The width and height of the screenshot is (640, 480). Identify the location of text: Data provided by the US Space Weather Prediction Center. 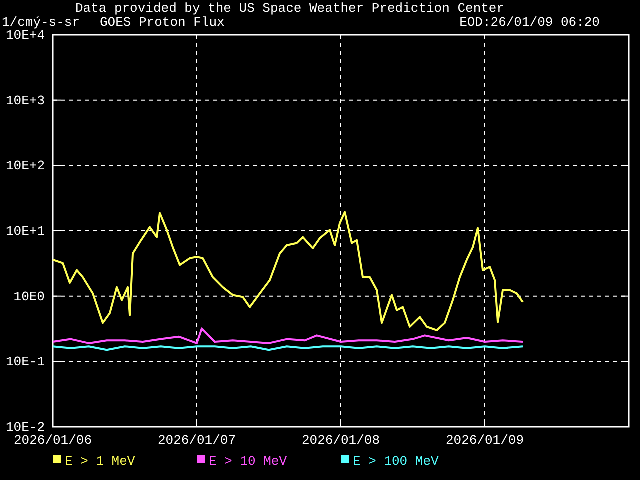
(290, 8).